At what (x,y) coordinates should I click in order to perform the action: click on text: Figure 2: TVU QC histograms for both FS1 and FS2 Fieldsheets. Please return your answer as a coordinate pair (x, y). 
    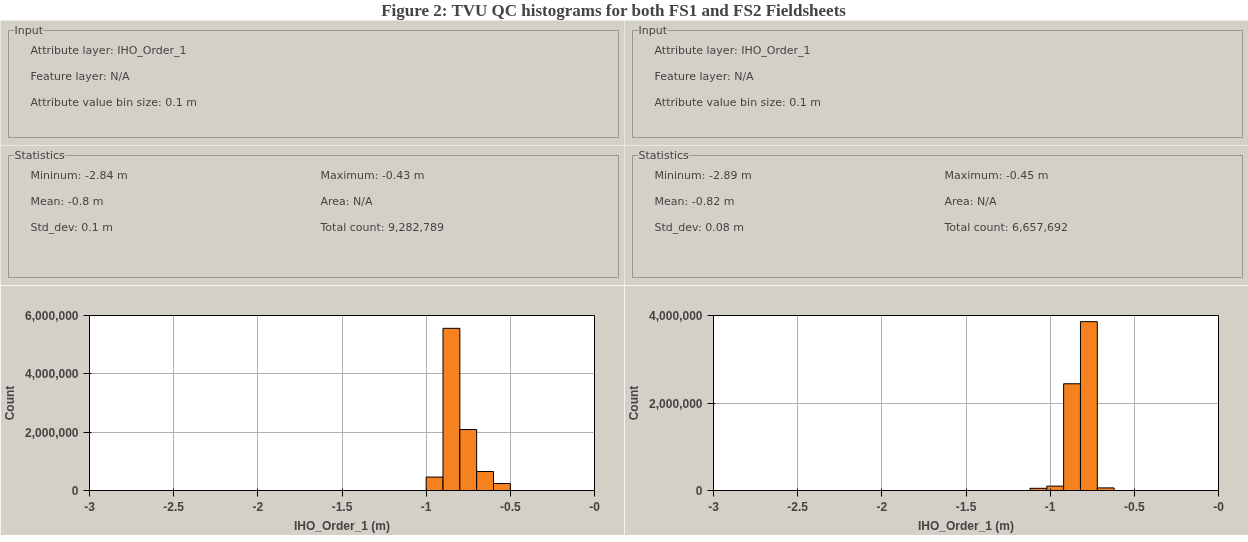
    Looking at the image, I should click on (614, 10).